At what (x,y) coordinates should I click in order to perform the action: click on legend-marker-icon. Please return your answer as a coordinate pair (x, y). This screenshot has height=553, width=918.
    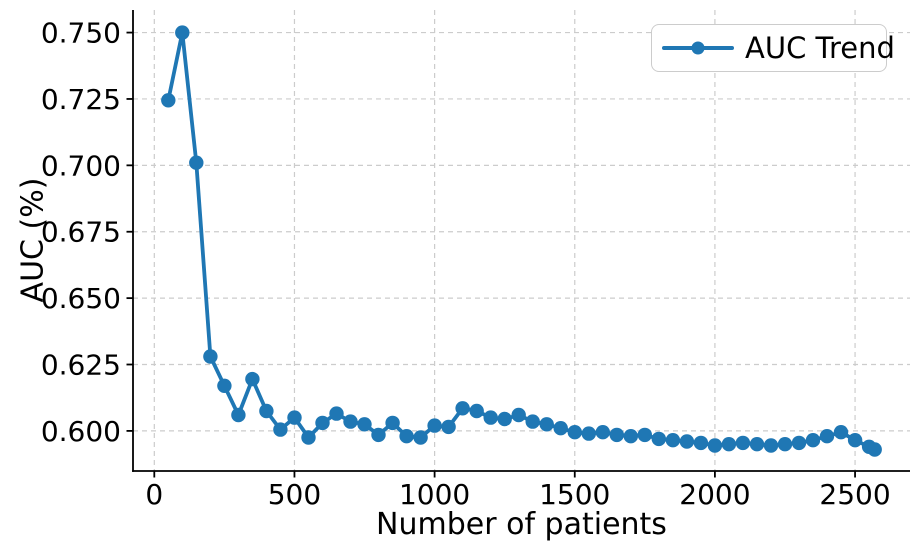
    Looking at the image, I should click on (698, 48).